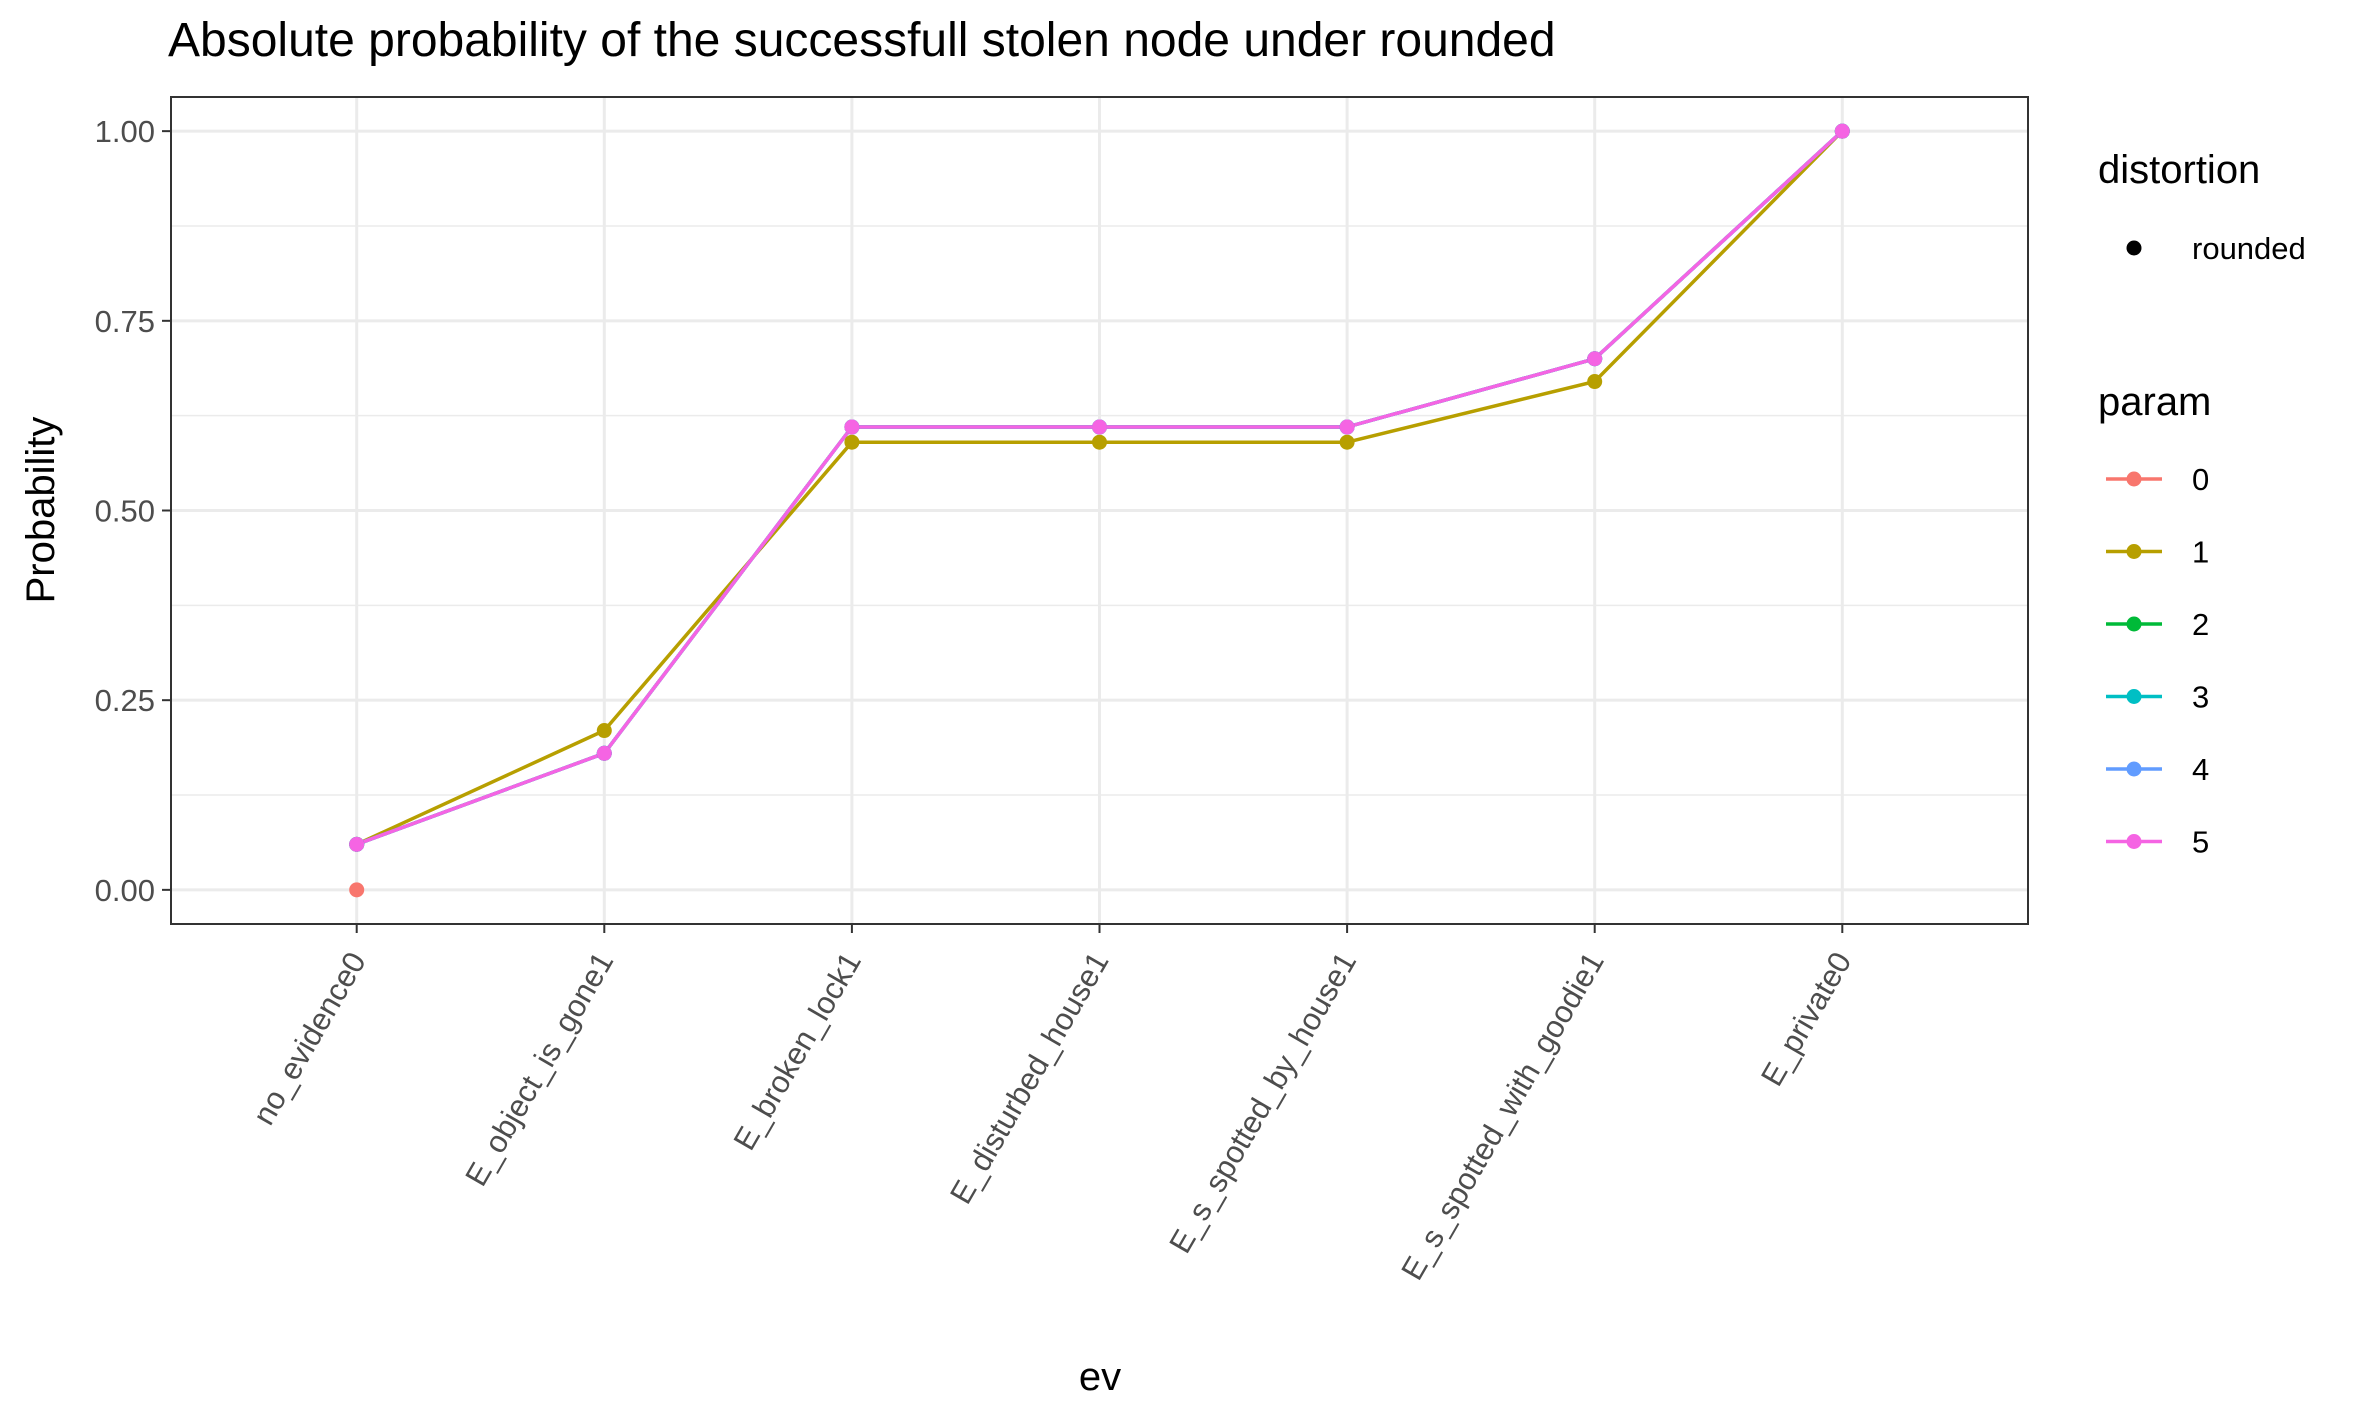 The height and width of the screenshot is (1422, 2362). Describe the element at coordinates (41, 510) in the screenshot. I see `y-axis-title: Probability` at that location.